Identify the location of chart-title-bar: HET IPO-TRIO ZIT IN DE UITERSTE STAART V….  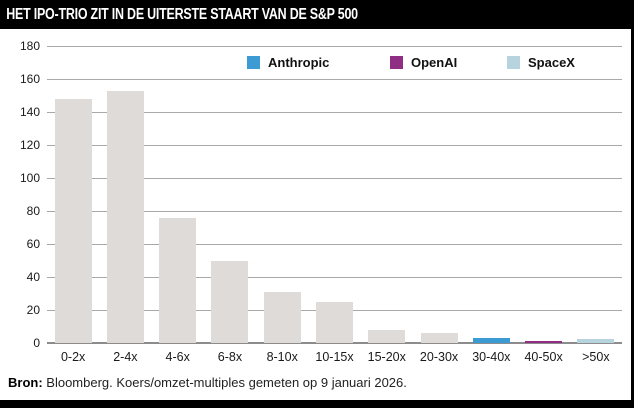
(317, 14).